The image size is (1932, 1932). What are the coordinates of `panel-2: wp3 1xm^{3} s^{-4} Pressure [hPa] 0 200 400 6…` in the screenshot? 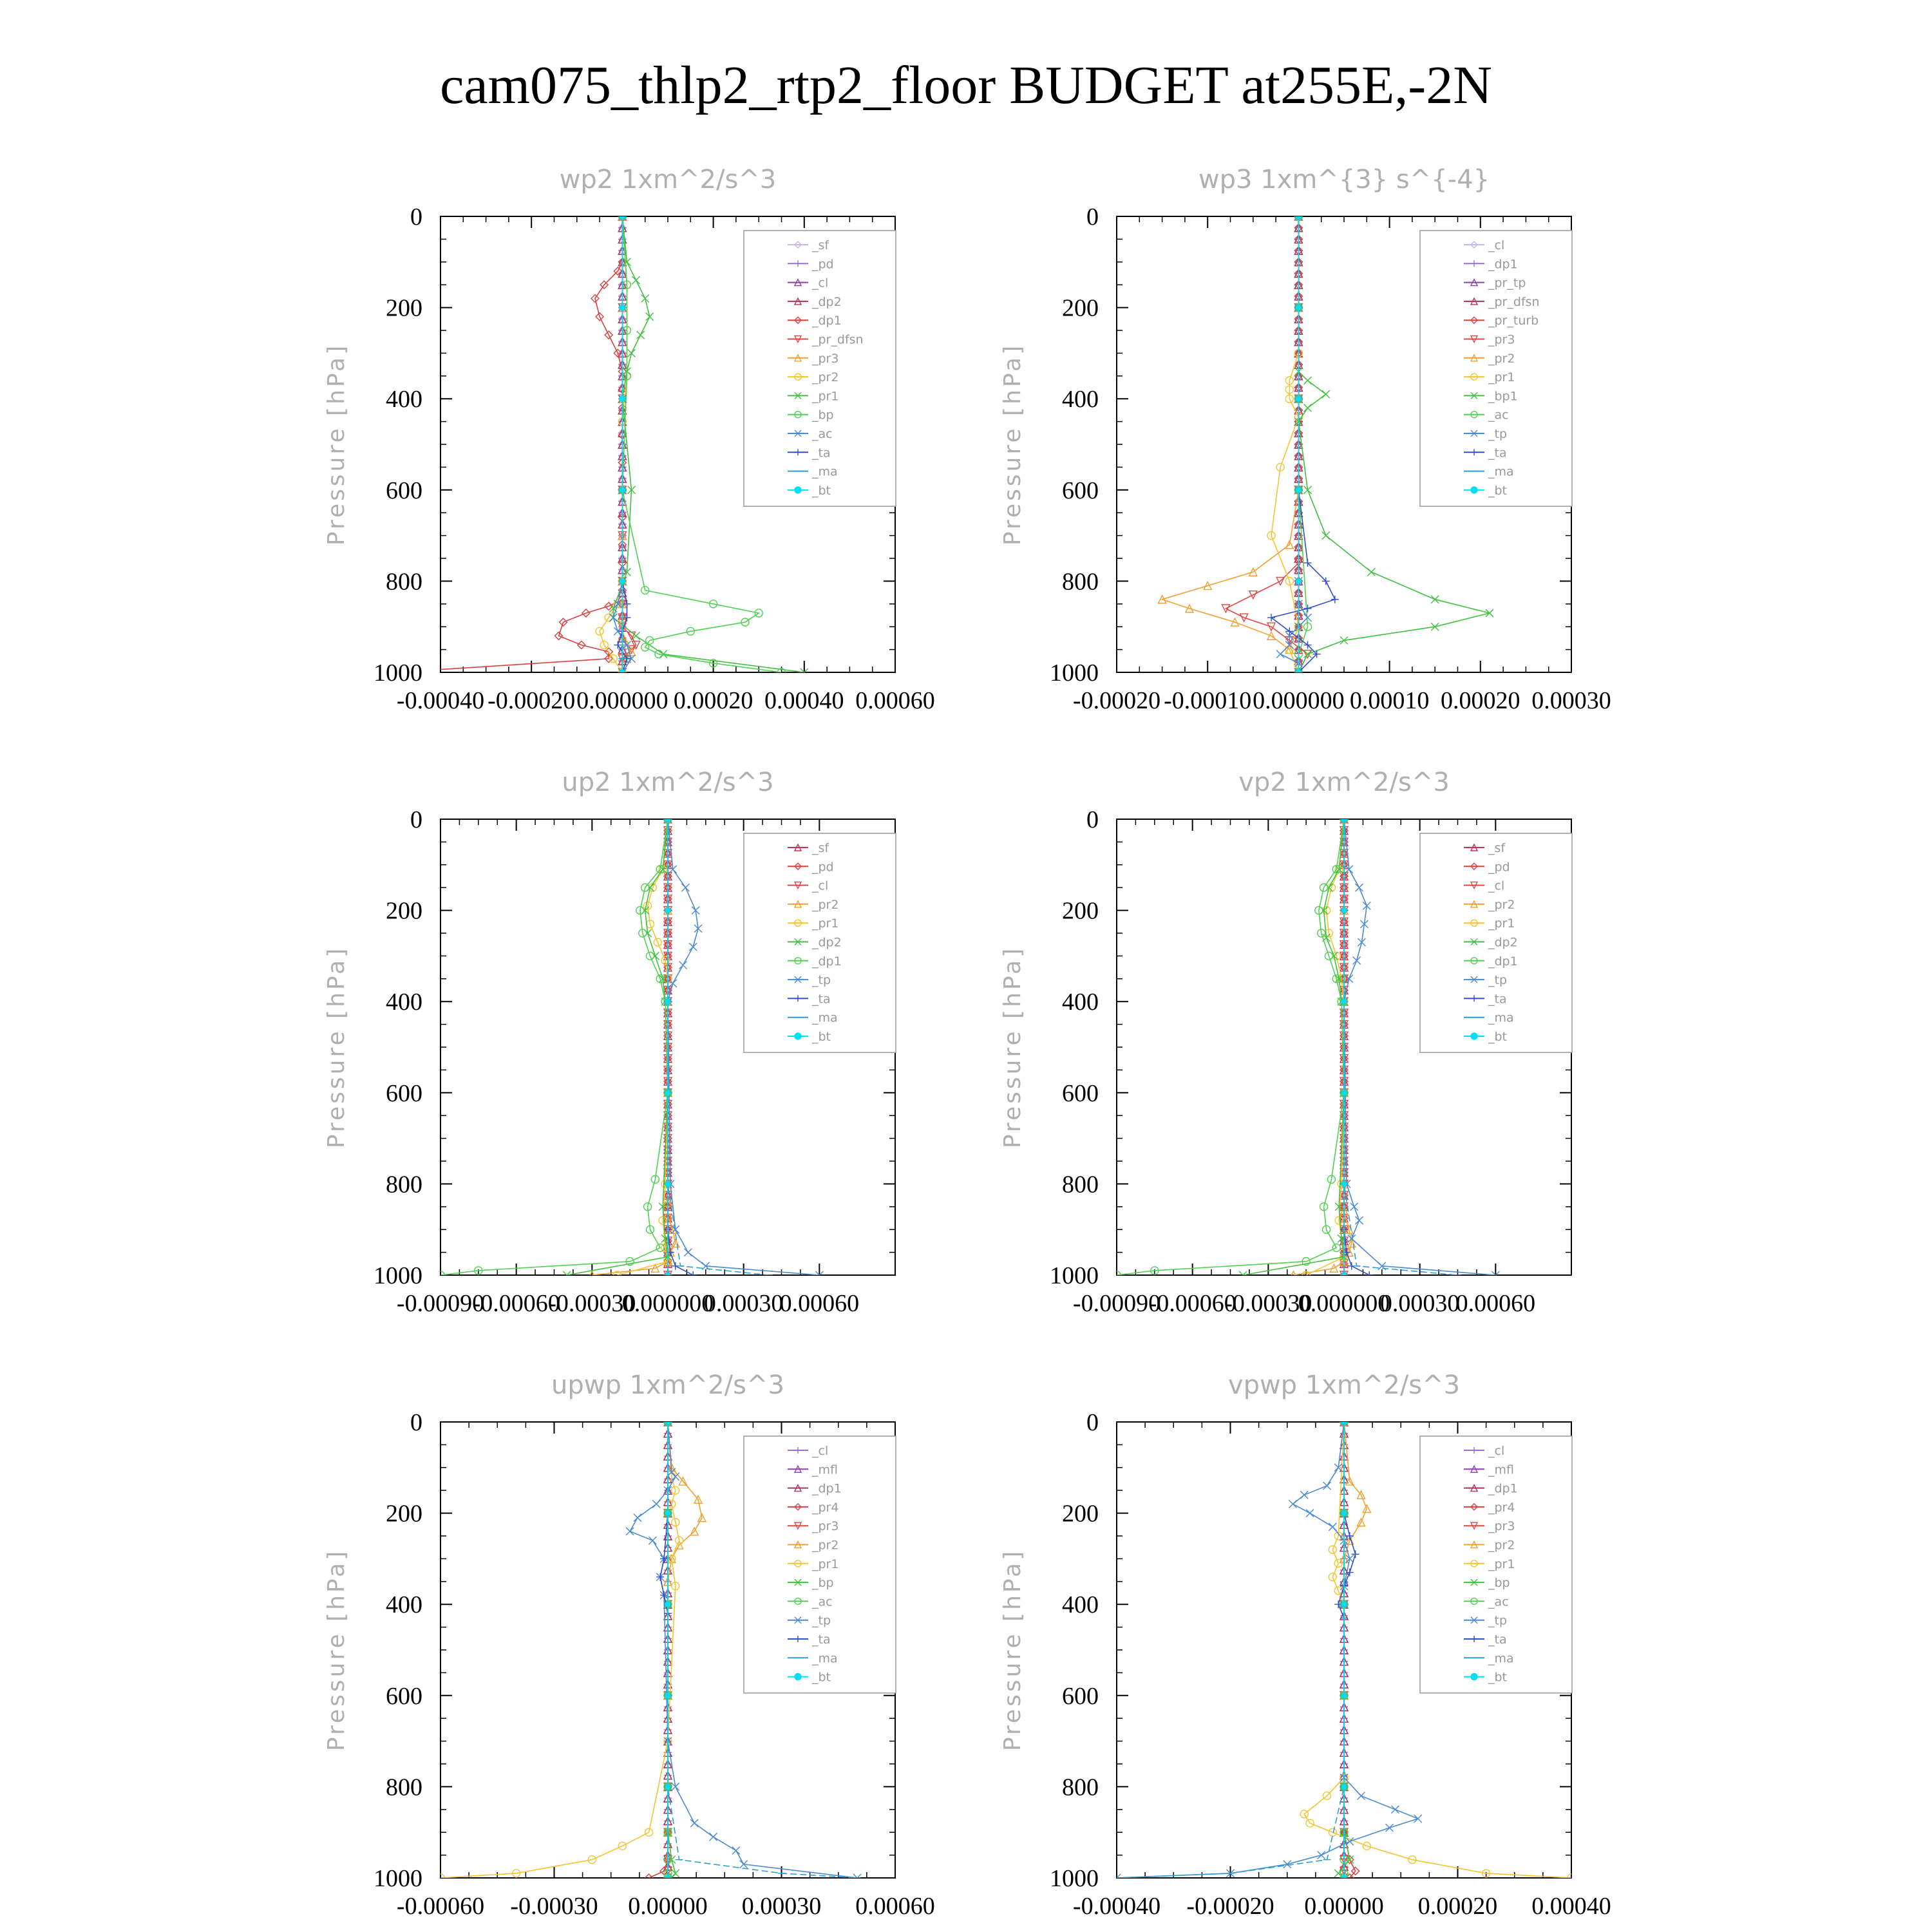 It's located at (1305, 439).